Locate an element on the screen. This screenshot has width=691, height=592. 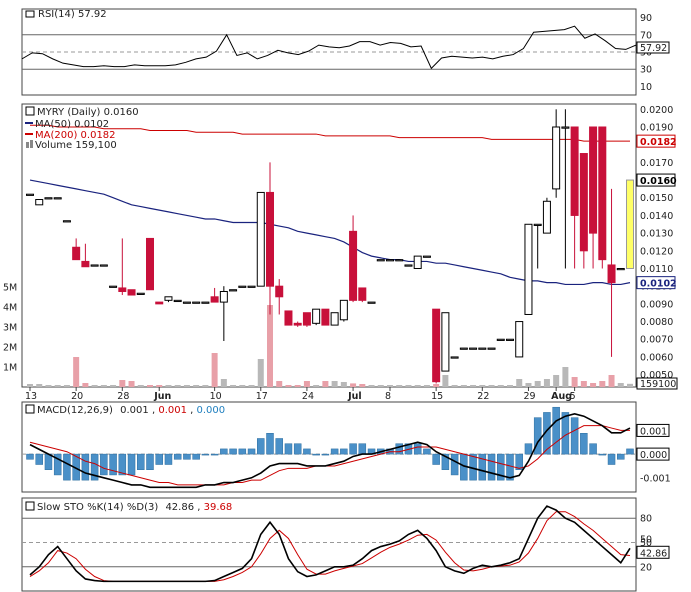
sto-legend: Slow STO %K(14) %D(3) 42.86 , 39.68 is located at coordinates (134, 507).